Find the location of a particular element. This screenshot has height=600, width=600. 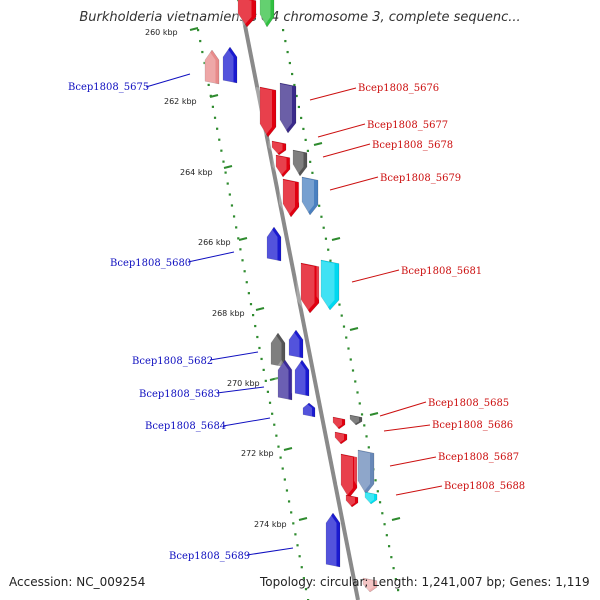

gene-5685-b is located at coordinates (355, 420).